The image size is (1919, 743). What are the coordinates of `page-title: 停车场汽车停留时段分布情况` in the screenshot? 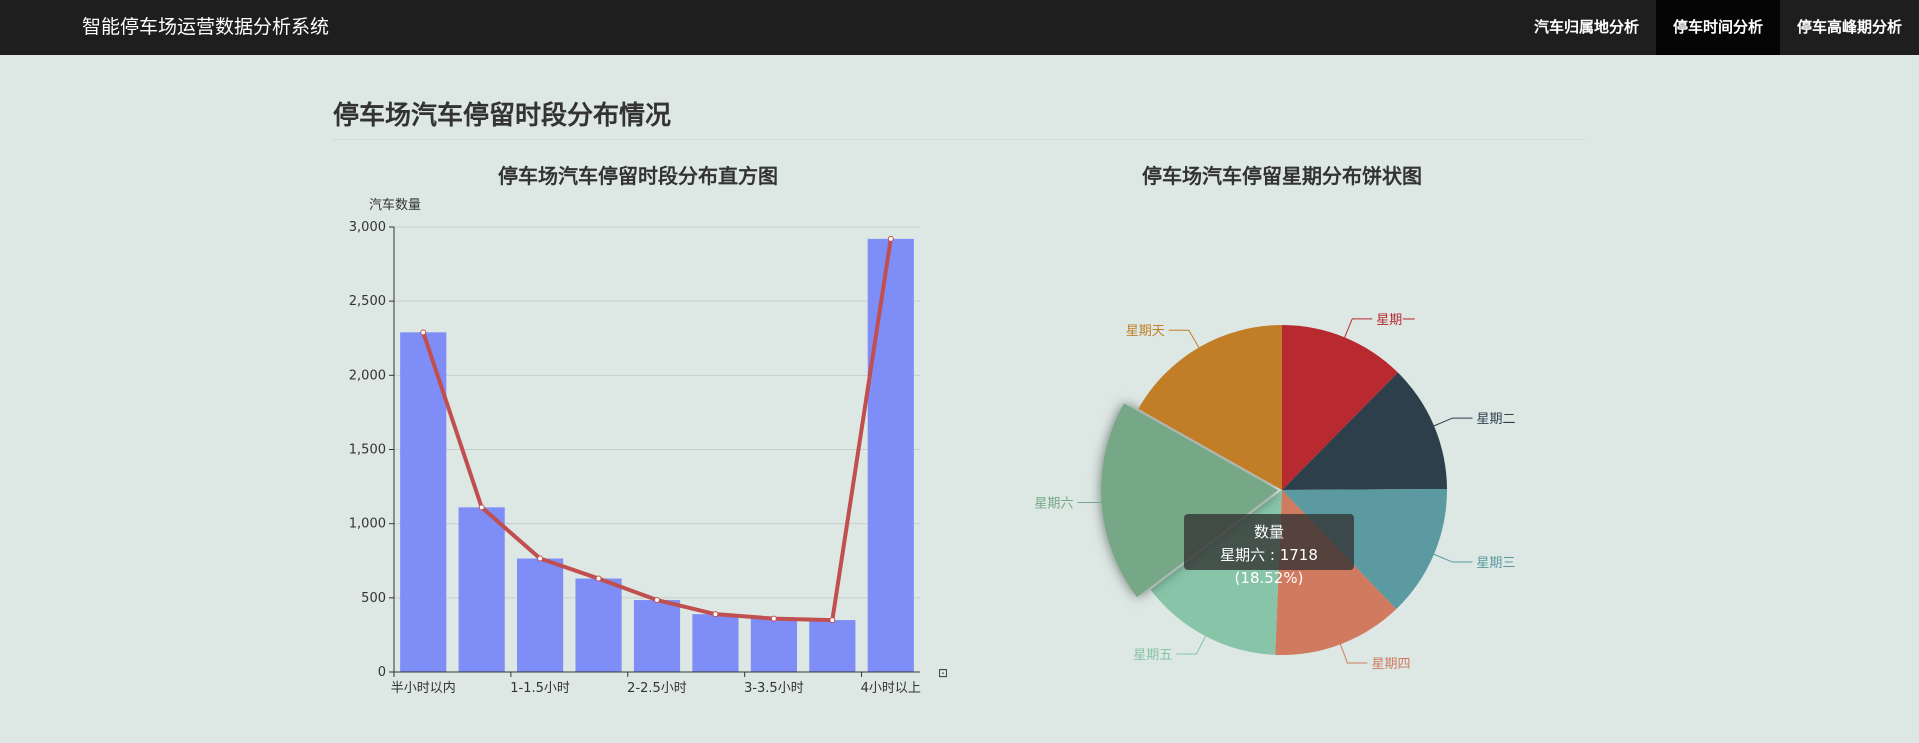 It's located at (502, 116).